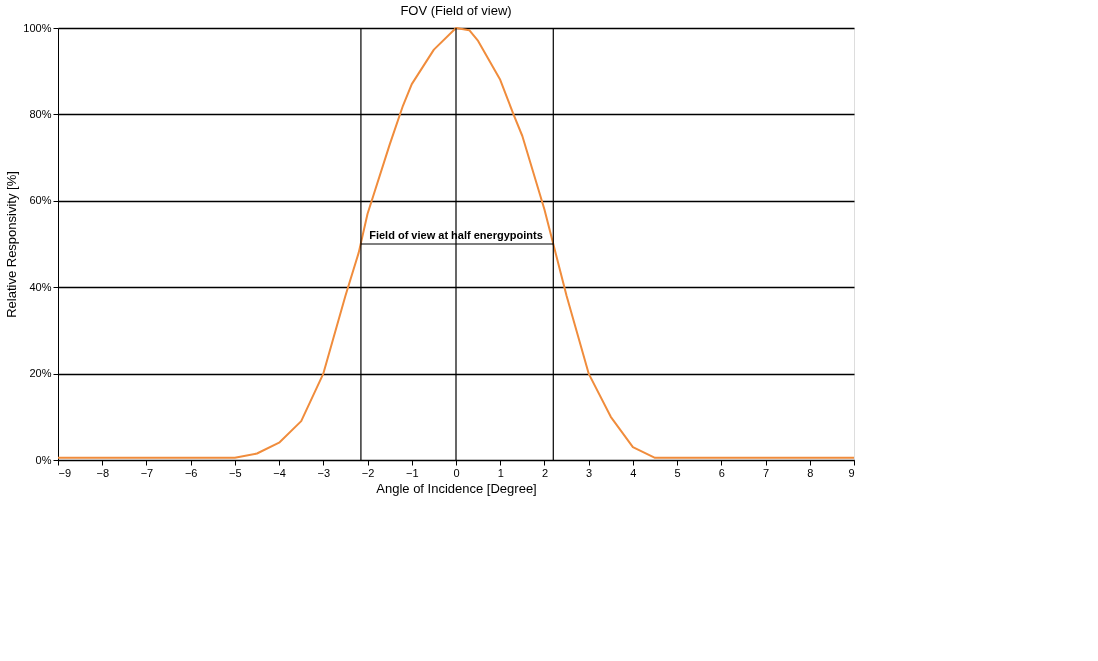 This screenshot has width=1098, height=661. What do you see at coordinates (40, 286) in the screenshot?
I see `y-tick-label: 40%` at bounding box center [40, 286].